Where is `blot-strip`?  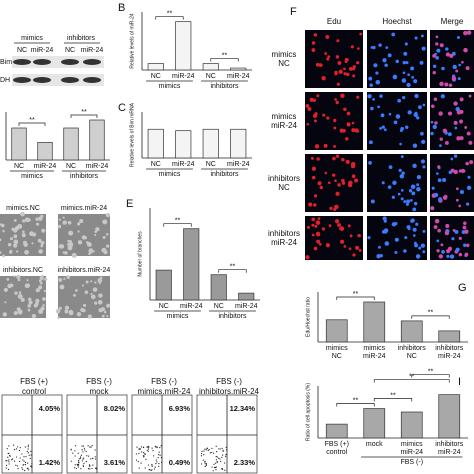
blot-strip is located at coordinates (58, 62).